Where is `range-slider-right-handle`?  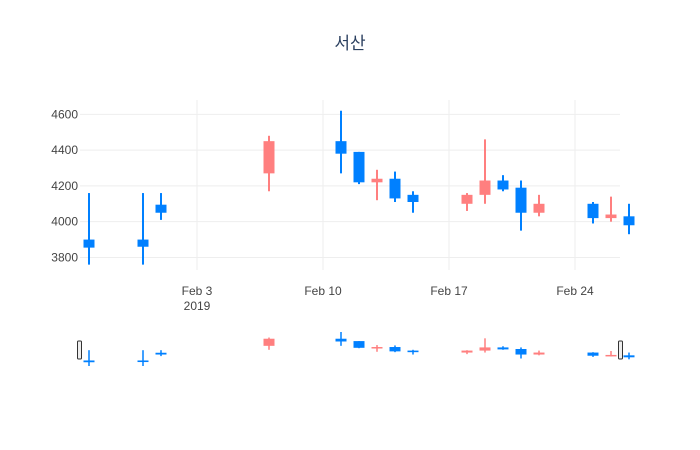 range-slider-right-handle is located at coordinates (620, 350).